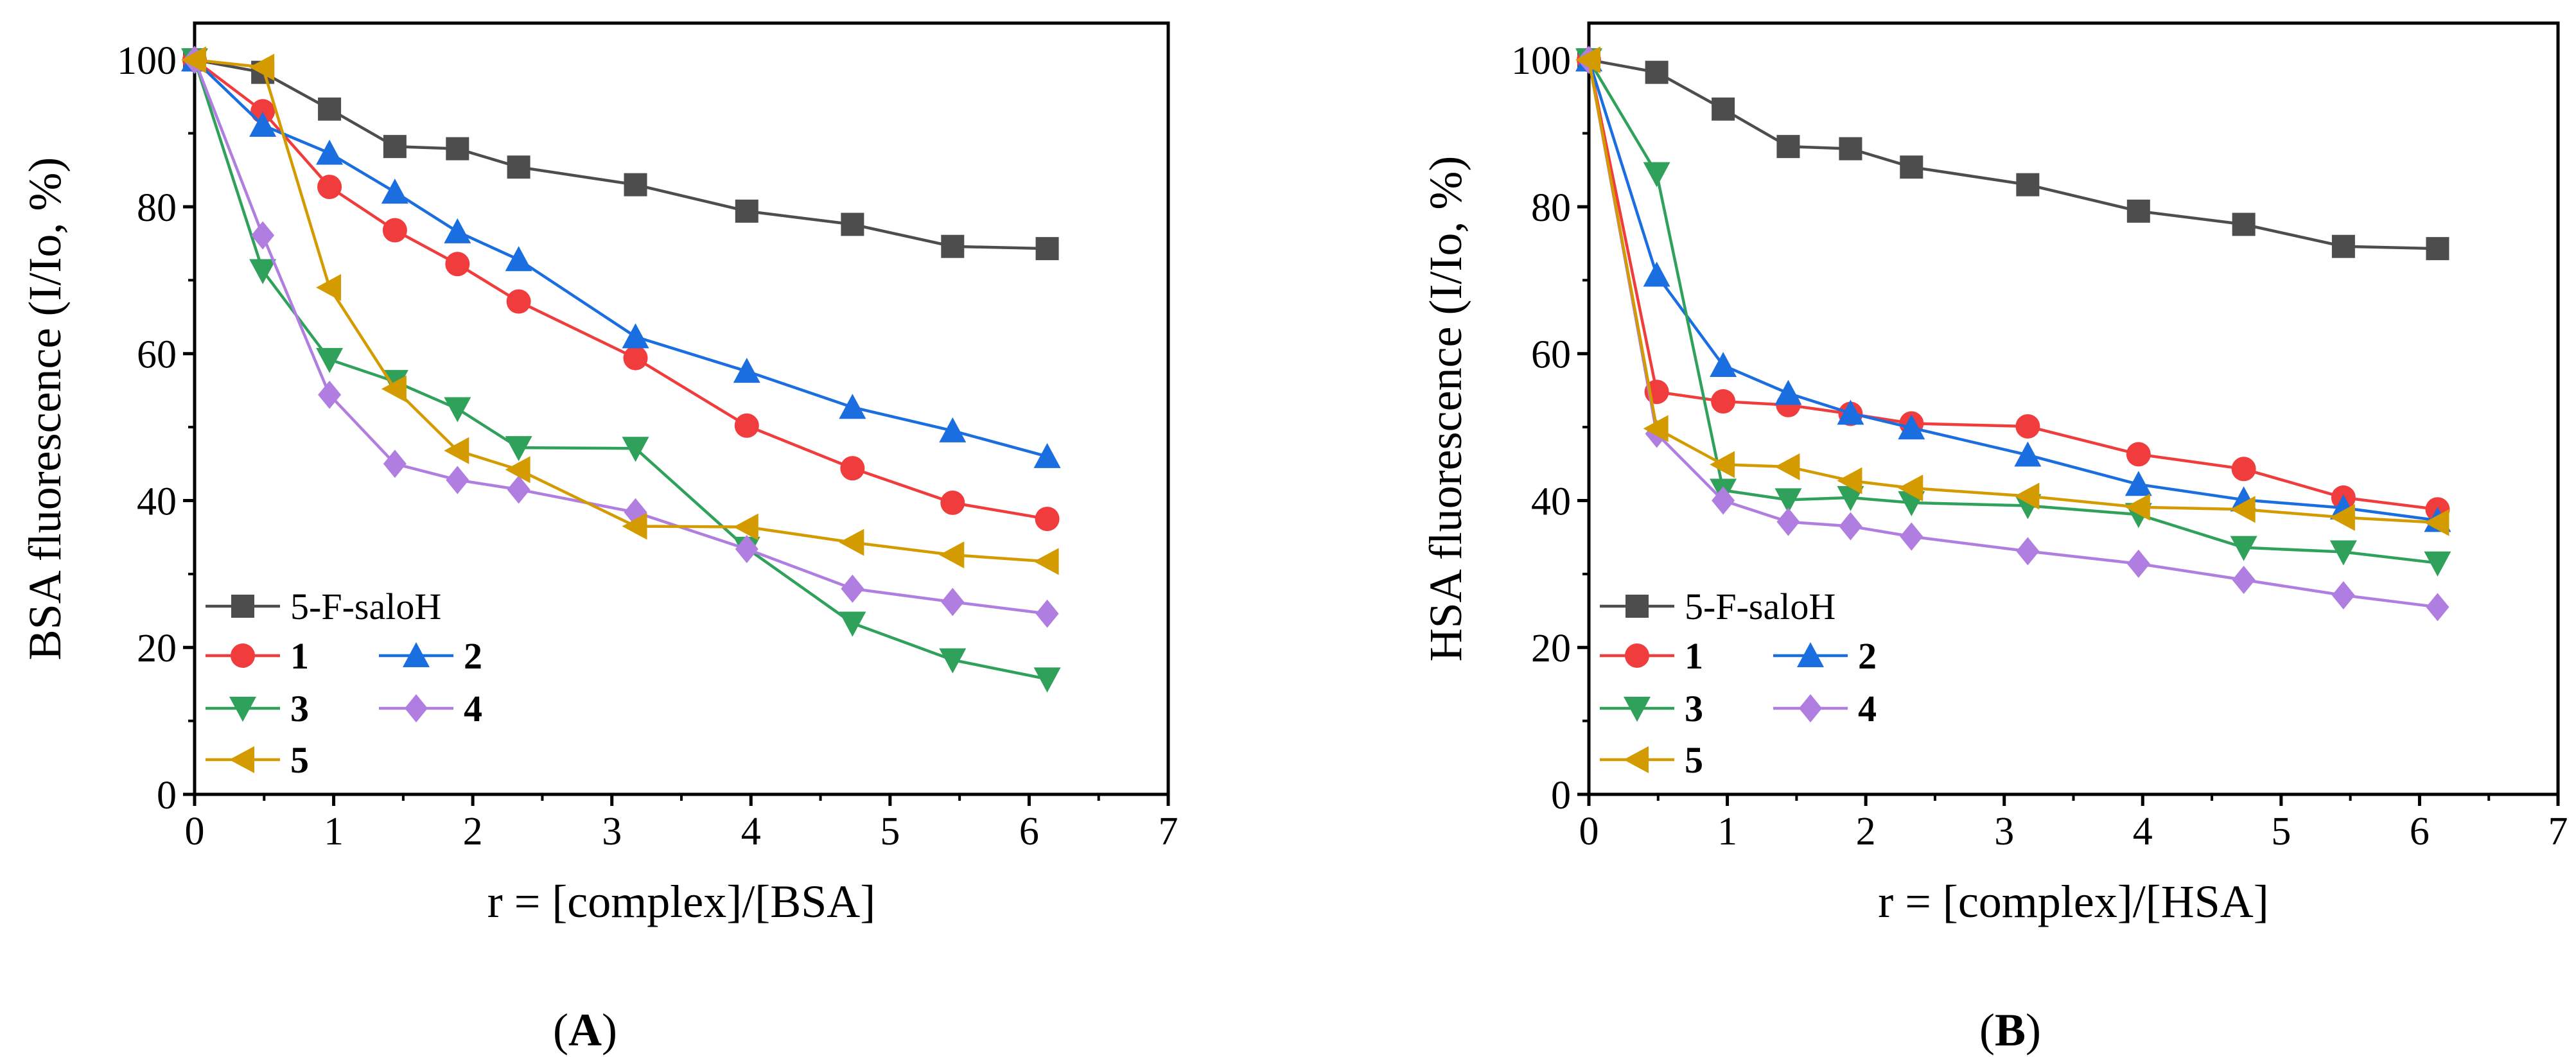 The height and width of the screenshot is (1057, 2576). Describe the element at coordinates (612, 831) in the screenshot. I see `x-tick-label: 3` at that location.